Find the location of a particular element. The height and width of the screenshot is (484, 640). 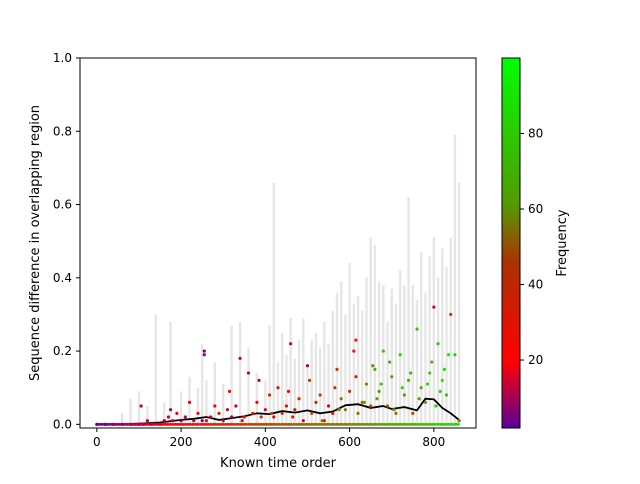

x-tick-label: 600 is located at coordinates (349, 442).